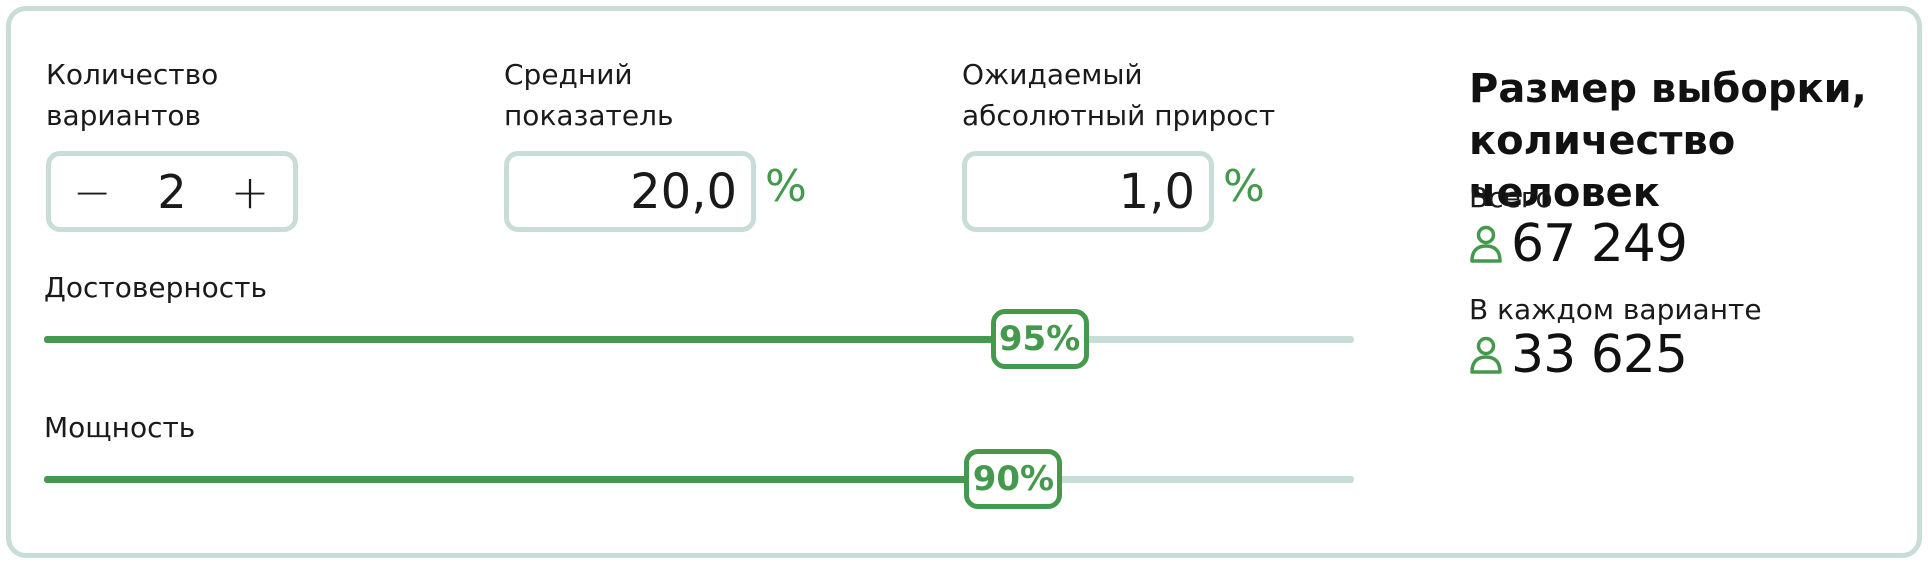  What do you see at coordinates (1599, 244) in the screenshot?
I see `total-value: 67 249` at bounding box center [1599, 244].